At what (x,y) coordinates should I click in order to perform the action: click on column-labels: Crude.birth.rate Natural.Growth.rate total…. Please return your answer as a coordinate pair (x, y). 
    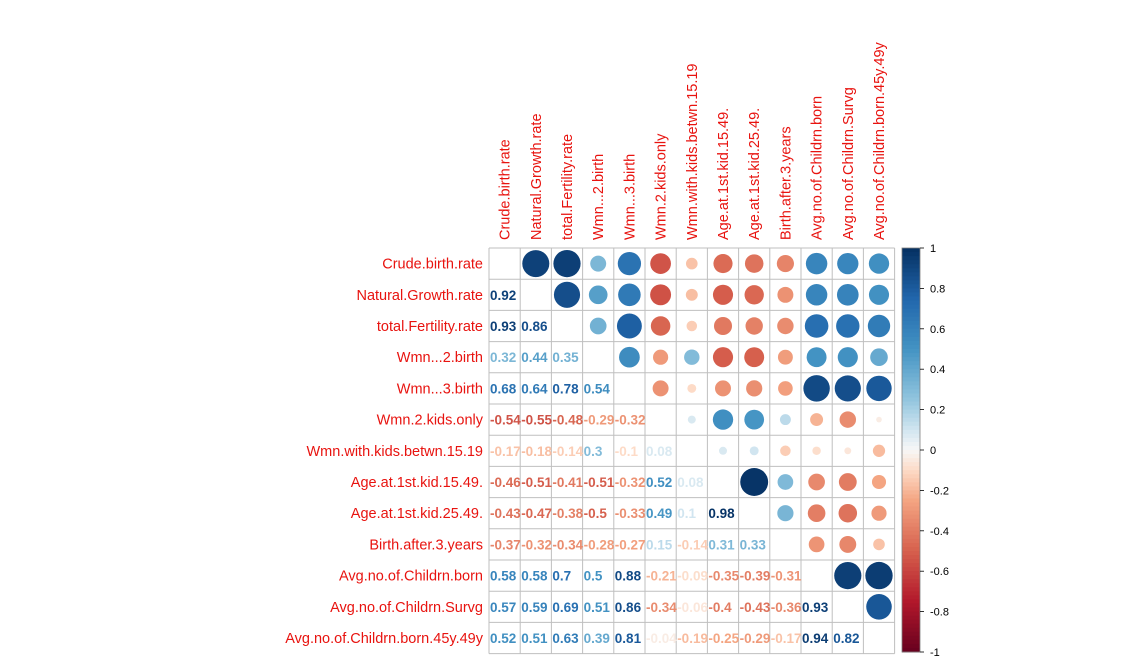
    Looking at the image, I should click on (693, 140).